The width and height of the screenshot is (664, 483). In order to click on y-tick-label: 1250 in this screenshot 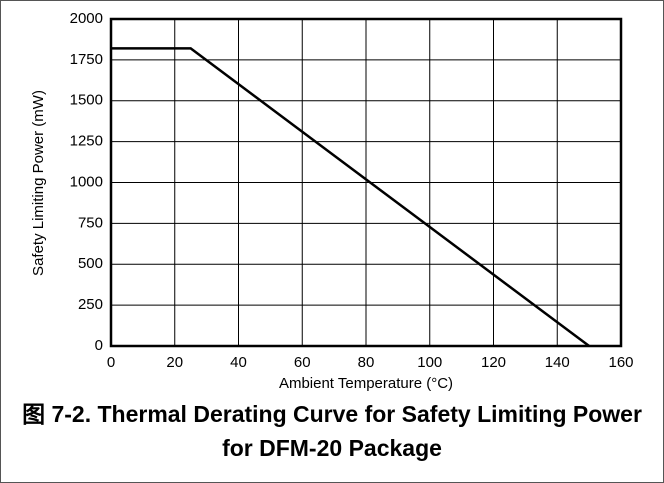, I will do `click(86, 141)`.